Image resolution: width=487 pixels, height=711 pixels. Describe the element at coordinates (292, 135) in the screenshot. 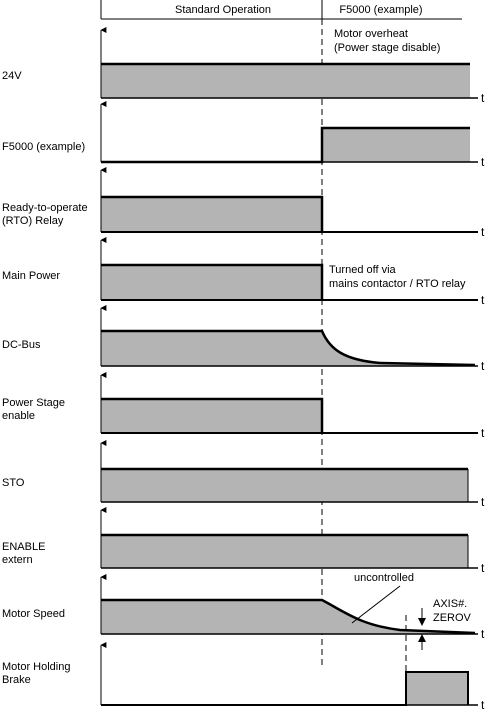

I see `trace-f5000: t` at that location.